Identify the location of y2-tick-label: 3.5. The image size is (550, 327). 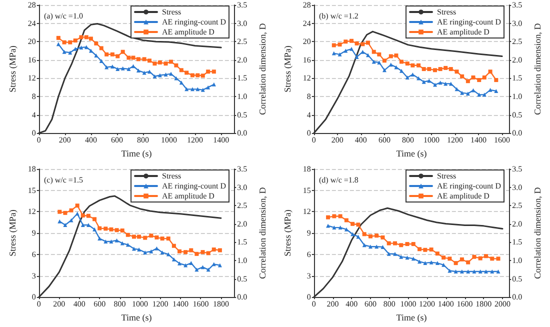
(242, 5).